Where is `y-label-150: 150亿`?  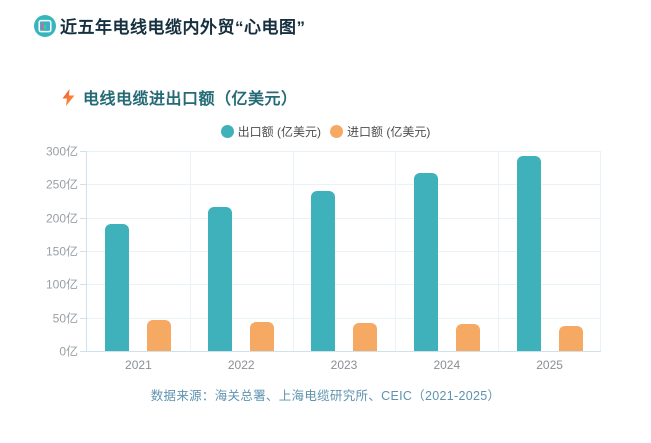 y-label-150: 150亿 is located at coordinates (61, 251).